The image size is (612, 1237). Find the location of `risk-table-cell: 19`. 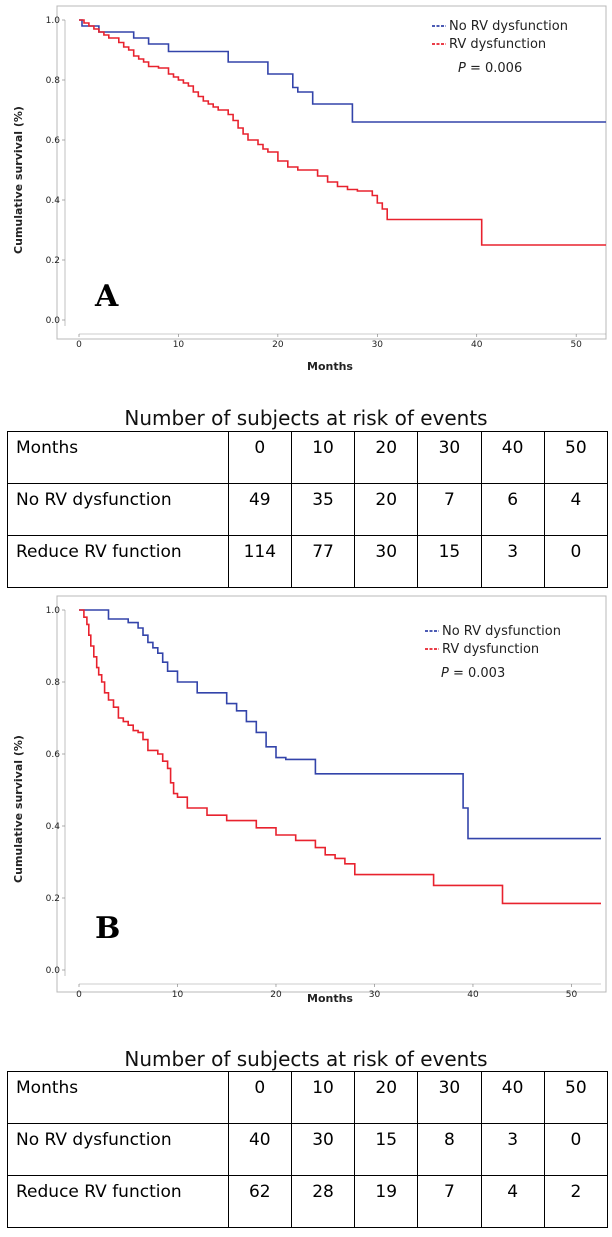

risk-table-cell: 19 is located at coordinates (386, 1201).